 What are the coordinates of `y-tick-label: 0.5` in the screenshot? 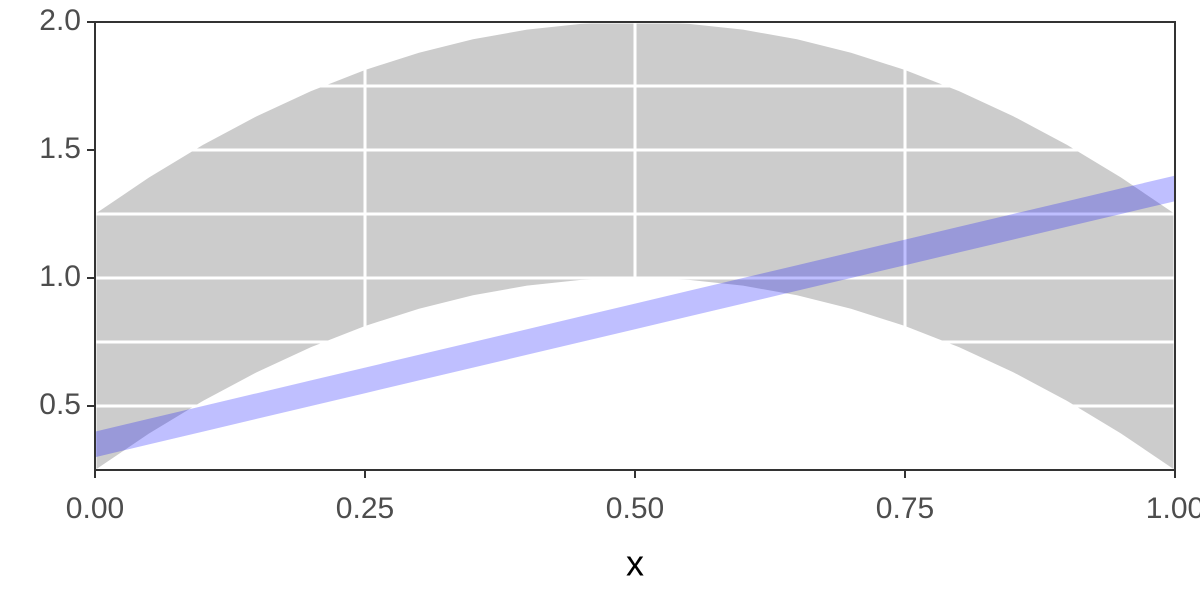 It's located at (60, 404).